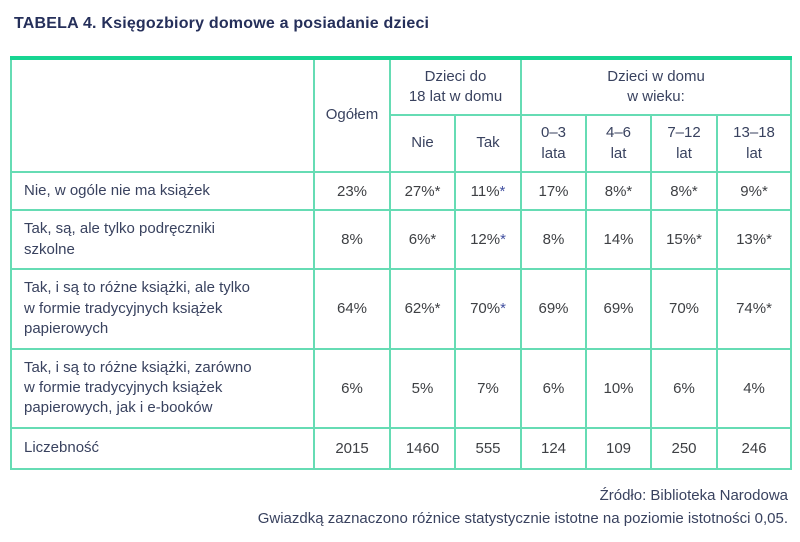 This screenshot has height=542, width=800. What do you see at coordinates (488, 191) in the screenshot?
I see `data-cell: 11%*` at bounding box center [488, 191].